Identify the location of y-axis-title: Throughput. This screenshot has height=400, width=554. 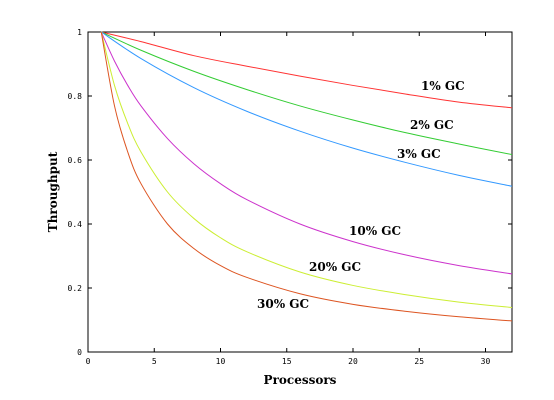
(53, 191).